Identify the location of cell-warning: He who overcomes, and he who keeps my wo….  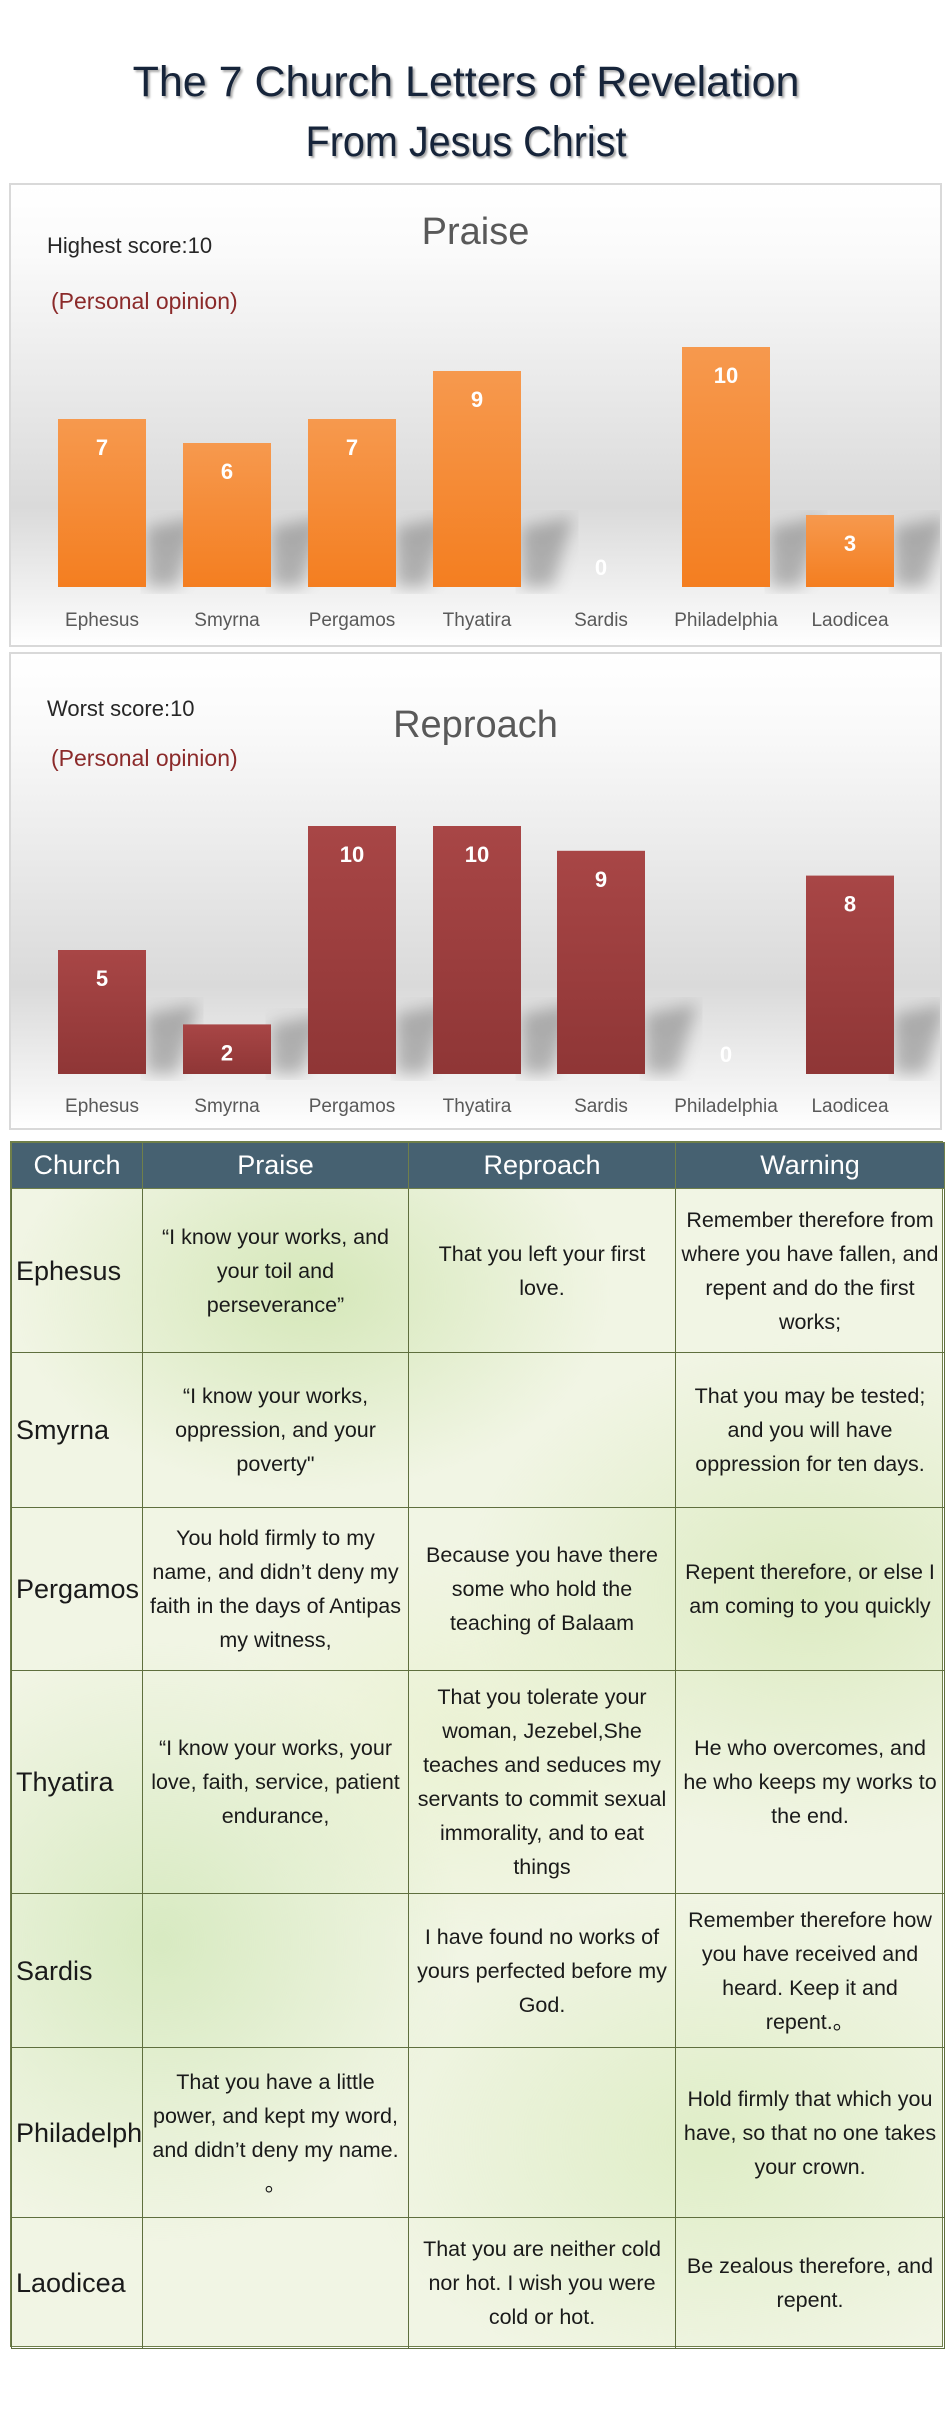
(810, 1782).